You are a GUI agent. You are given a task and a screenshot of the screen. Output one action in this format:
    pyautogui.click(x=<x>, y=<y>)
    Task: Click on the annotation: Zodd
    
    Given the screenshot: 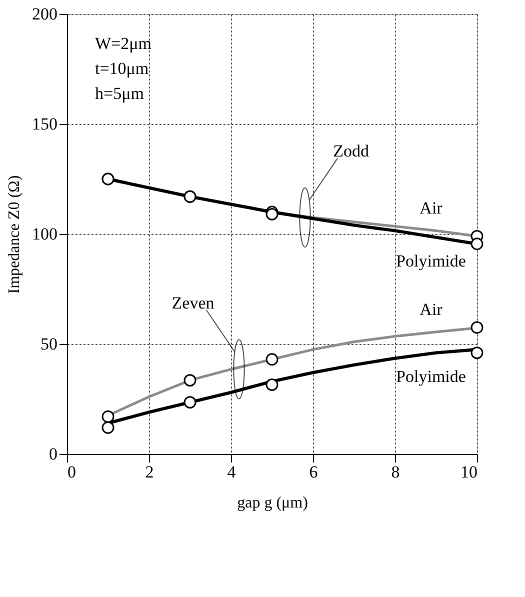 What is the action you would take?
    pyautogui.click(x=351, y=151)
    